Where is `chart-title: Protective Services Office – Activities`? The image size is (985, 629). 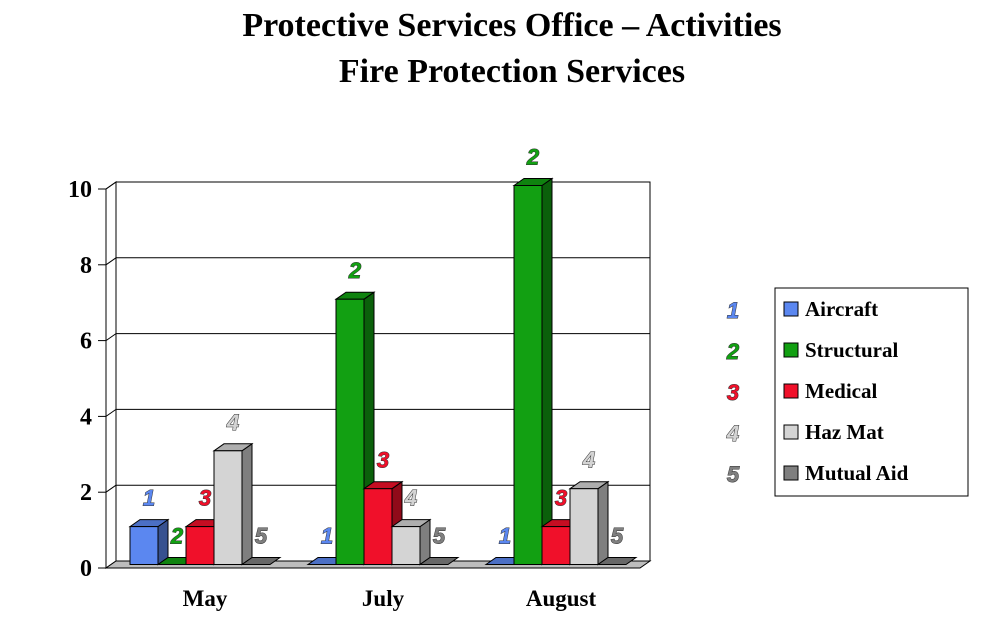 chart-title: Protective Services Office – Activities is located at coordinates (511, 25).